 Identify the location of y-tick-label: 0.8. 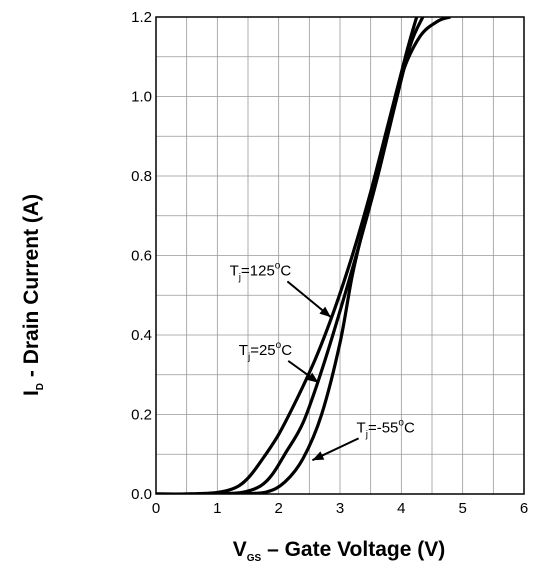
(141, 176).